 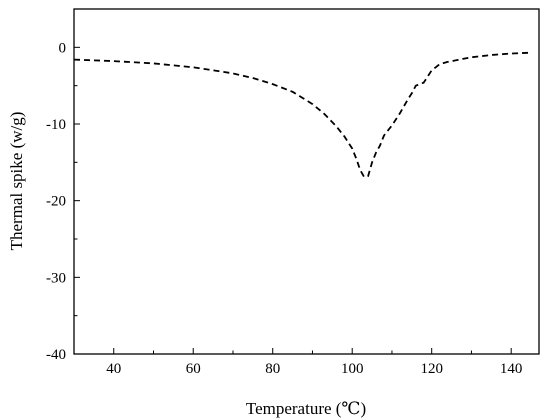 I want to click on y-axis-title: Thermal spike (w/g), so click(x=16, y=181).